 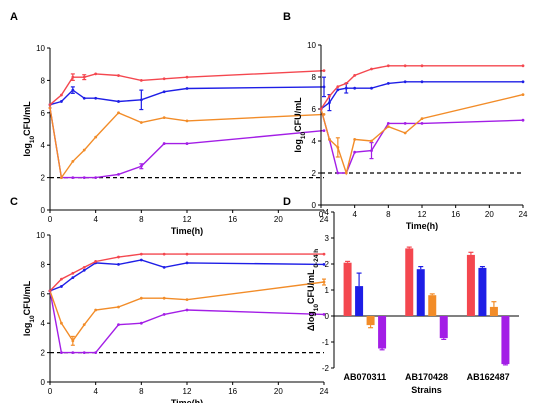 I want to click on series-red, so click(x=422, y=87).